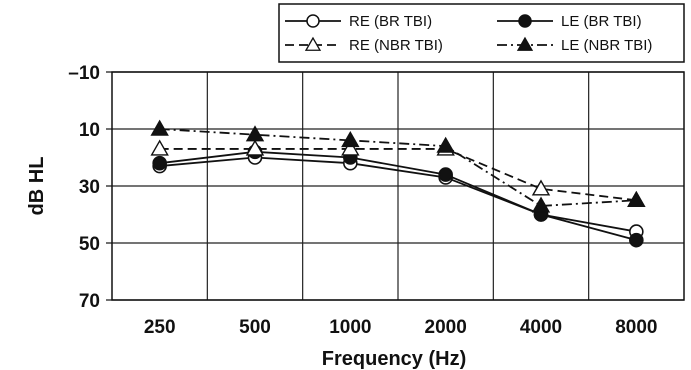  I want to click on legend-item: LE (NBR TBI), so click(574, 45).